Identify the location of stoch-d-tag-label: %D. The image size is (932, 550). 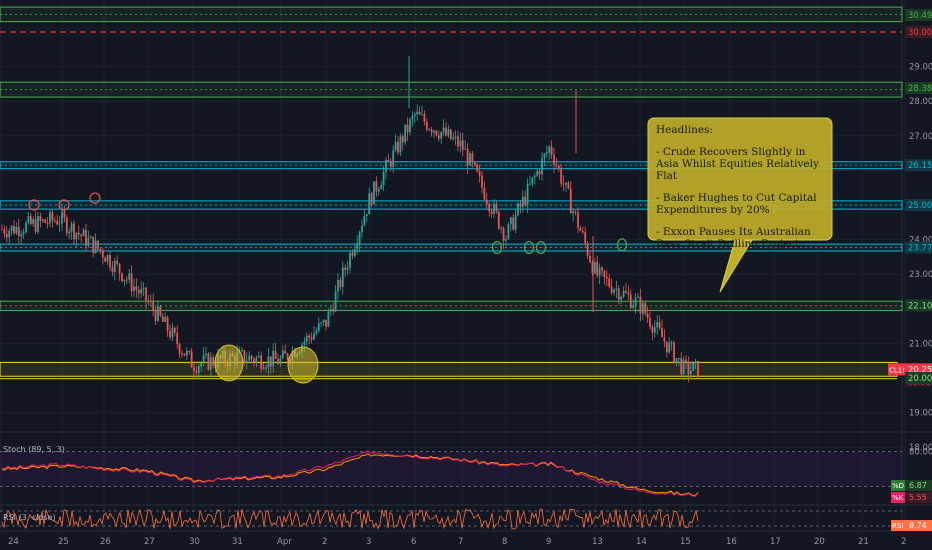
(898, 486).